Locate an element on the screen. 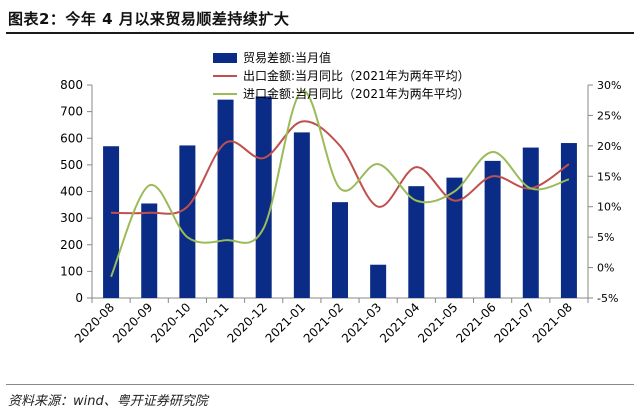 The height and width of the screenshot is (417, 642). left-tick-label: 600 is located at coordinates (71, 138).